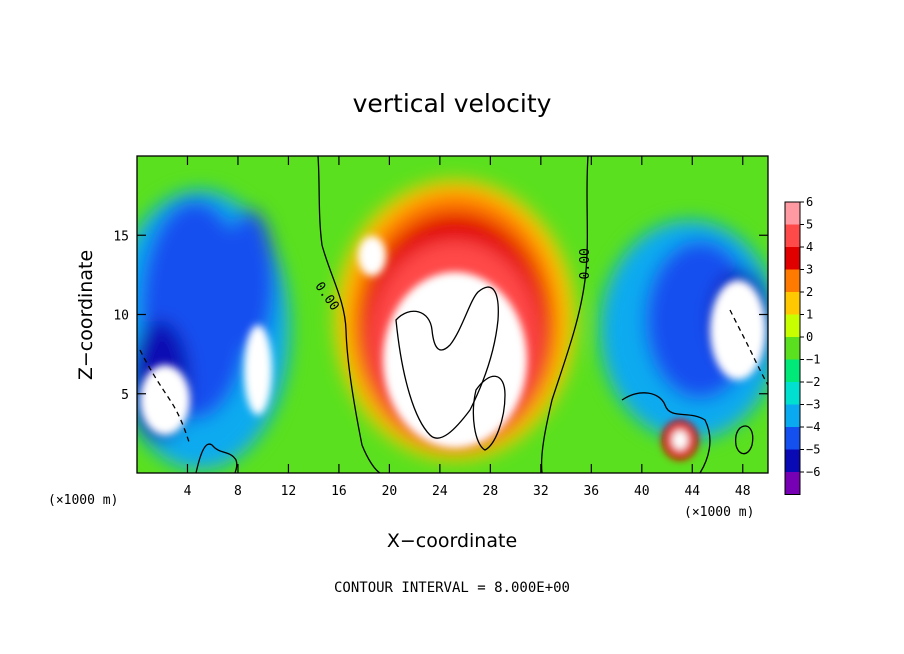  Describe the element at coordinates (447, 362) in the screenshot. I see `contour-inner-a` at that location.